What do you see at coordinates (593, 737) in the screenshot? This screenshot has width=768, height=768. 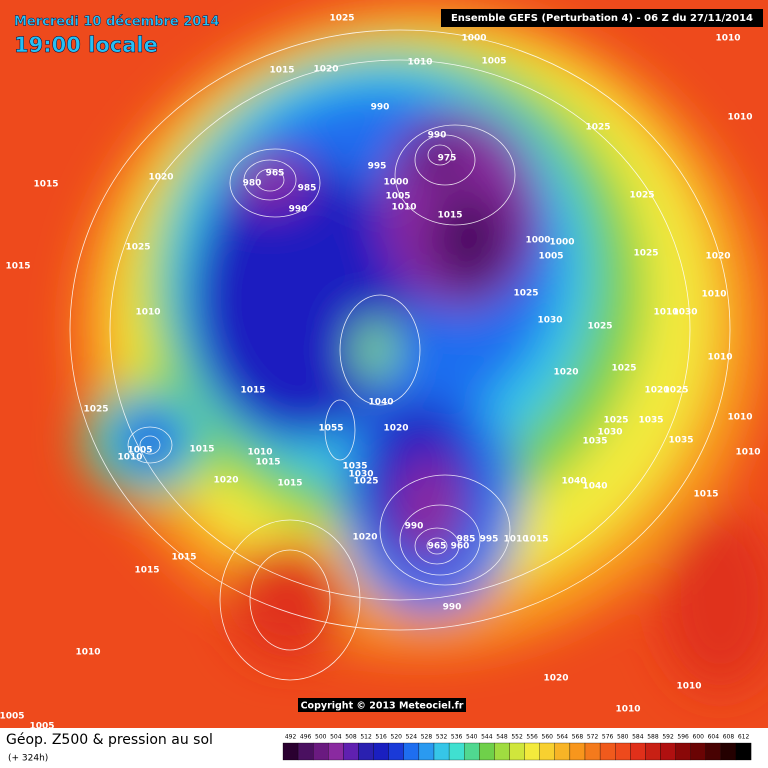 I see `scale-label: 572` at bounding box center [593, 737].